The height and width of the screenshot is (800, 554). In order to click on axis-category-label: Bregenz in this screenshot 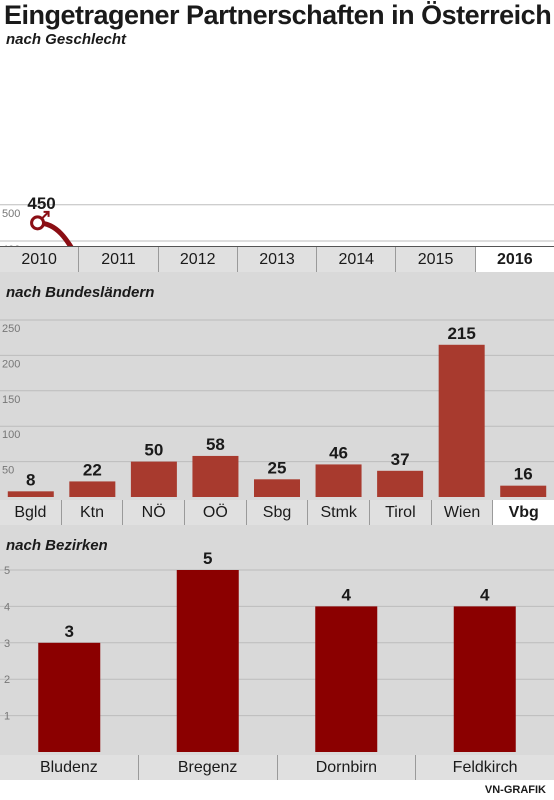, I will do `click(207, 767)`.